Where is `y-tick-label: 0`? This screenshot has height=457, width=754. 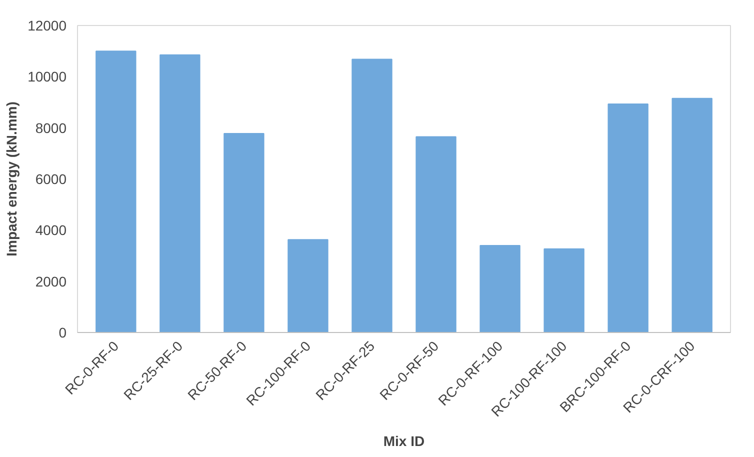 y-tick-label: 0 is located at coordinates (62, 332).